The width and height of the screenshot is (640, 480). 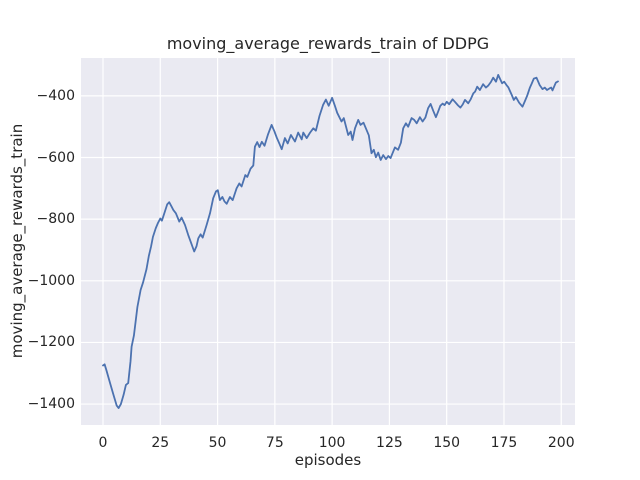 I want to click on x-tick-label: 175, so click(x=504, y=443).